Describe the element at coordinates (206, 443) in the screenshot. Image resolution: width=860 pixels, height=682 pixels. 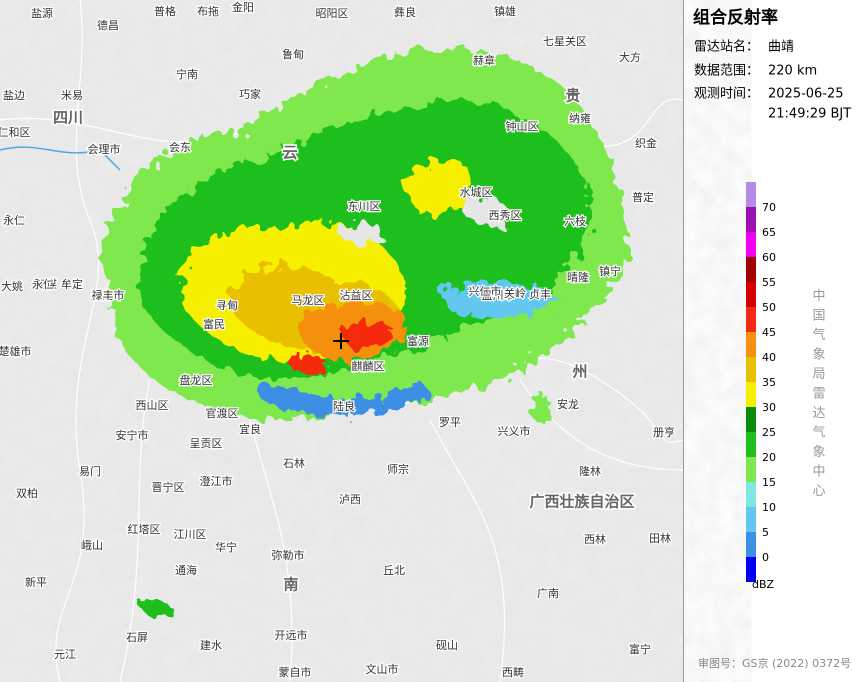
I see `place-label: 呈贡区` at that location.